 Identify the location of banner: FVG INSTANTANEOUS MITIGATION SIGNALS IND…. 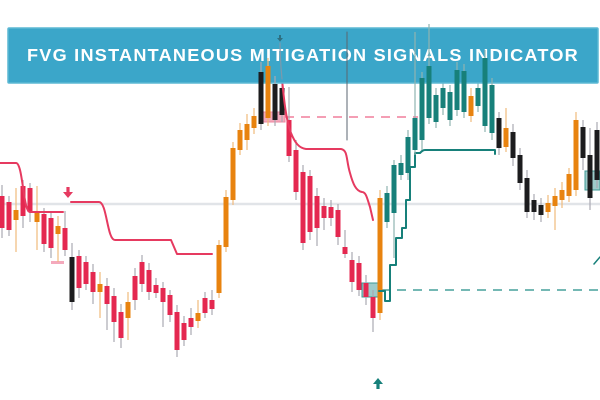
(303, 55).